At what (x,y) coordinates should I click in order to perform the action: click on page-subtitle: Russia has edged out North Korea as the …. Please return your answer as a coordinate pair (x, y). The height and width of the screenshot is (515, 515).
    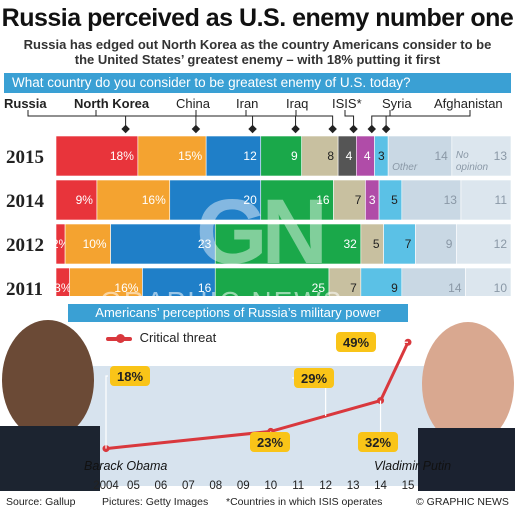
    Looking at the image, I should click on (257, 52).